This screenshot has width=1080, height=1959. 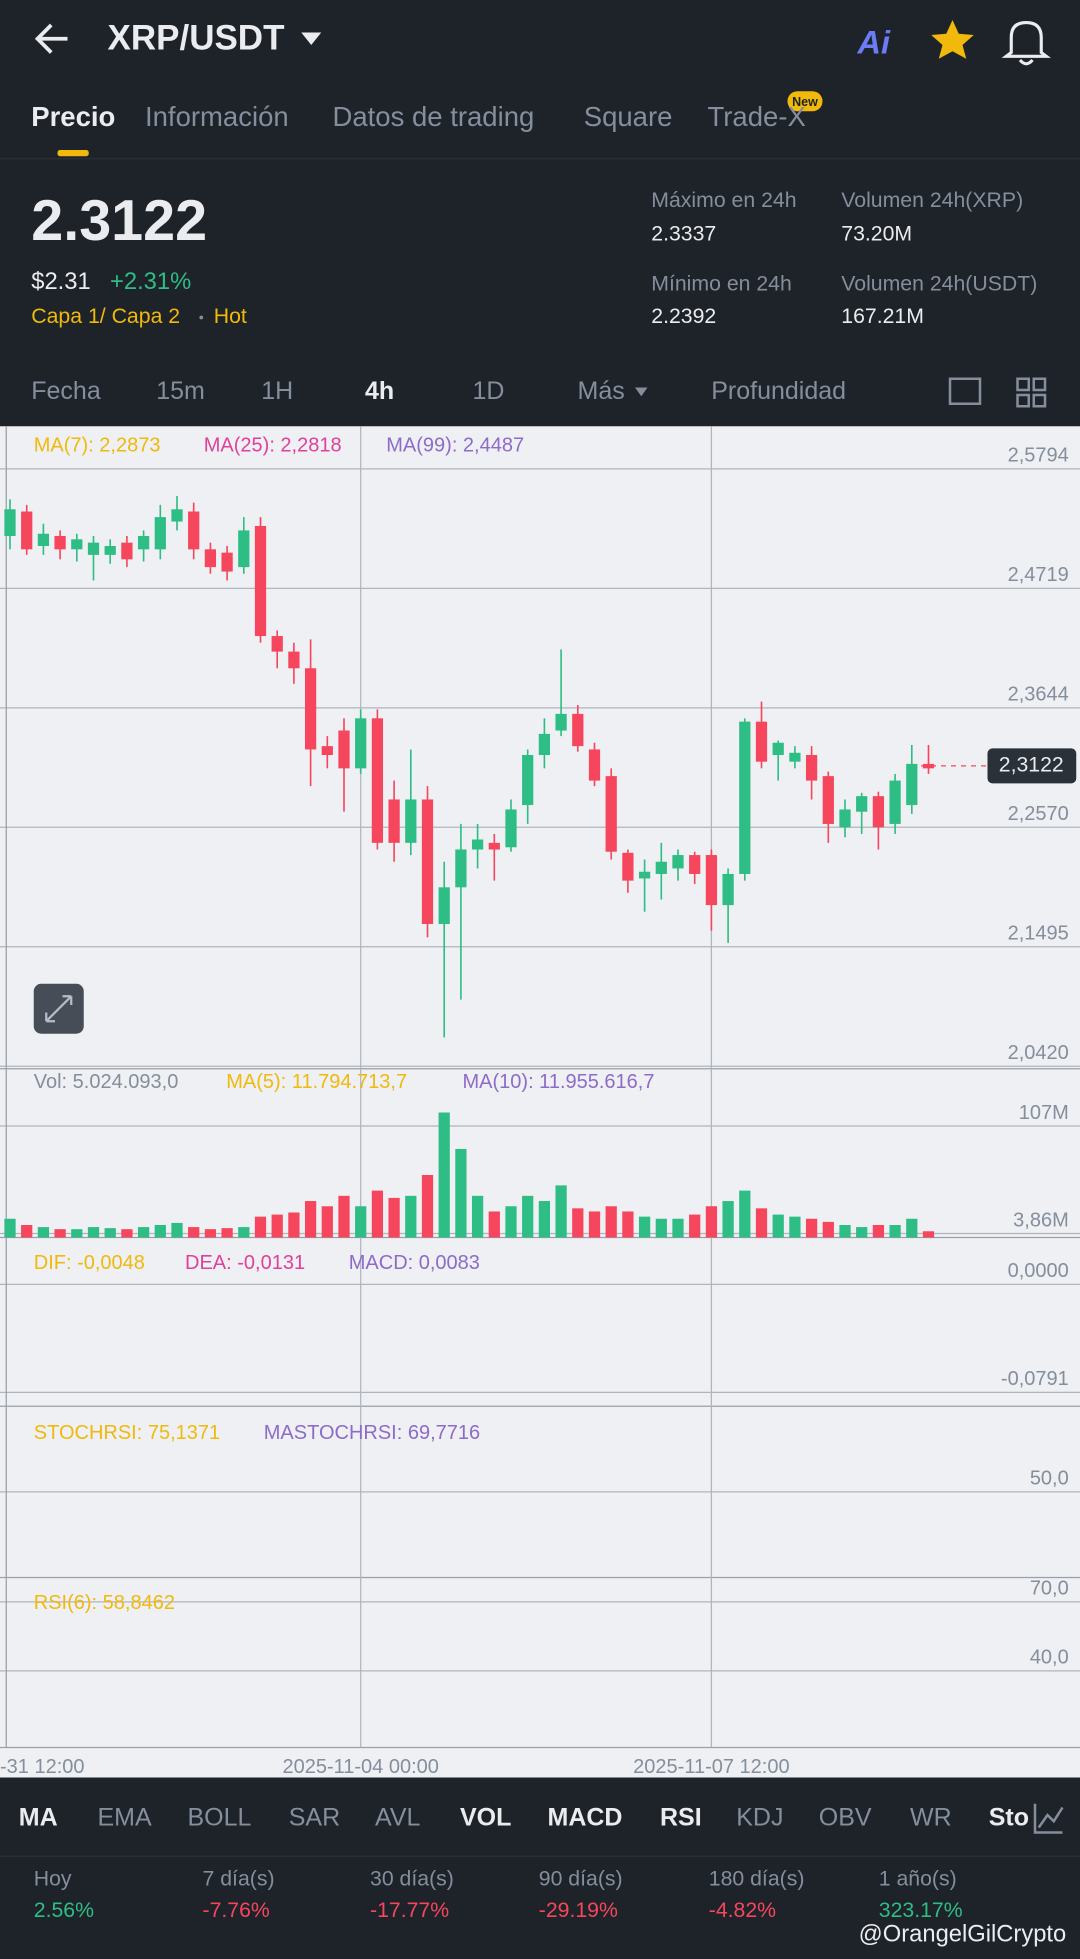 I want to click on indicator-tab: Sto, so click(x=1009, y=1817).